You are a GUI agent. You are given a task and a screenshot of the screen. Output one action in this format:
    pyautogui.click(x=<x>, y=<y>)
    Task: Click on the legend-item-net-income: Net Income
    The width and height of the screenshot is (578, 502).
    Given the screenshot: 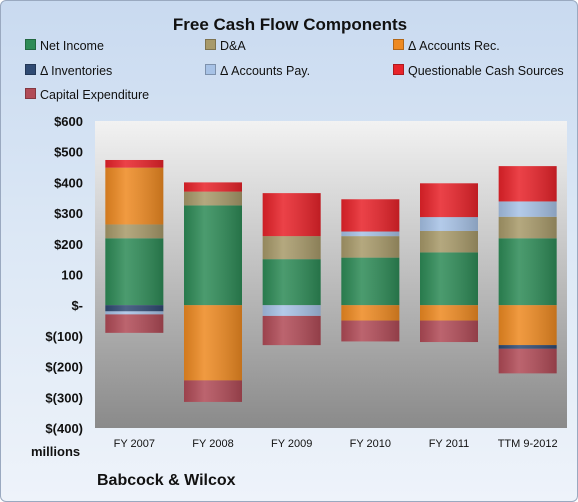 What is the action you would take?
    pyautogui.click(x=64, y=46)
    